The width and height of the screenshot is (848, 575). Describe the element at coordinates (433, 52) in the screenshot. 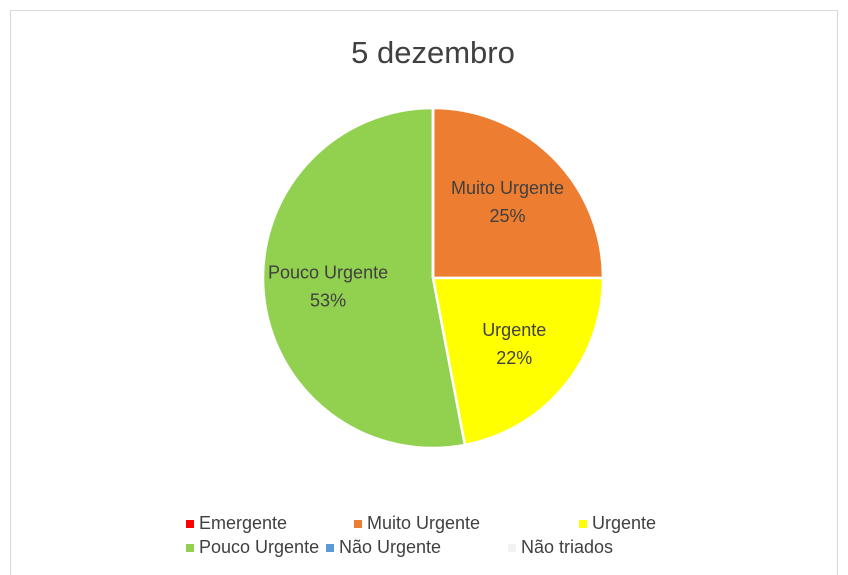

I see `chart-title: 5 dezembro` at that location.